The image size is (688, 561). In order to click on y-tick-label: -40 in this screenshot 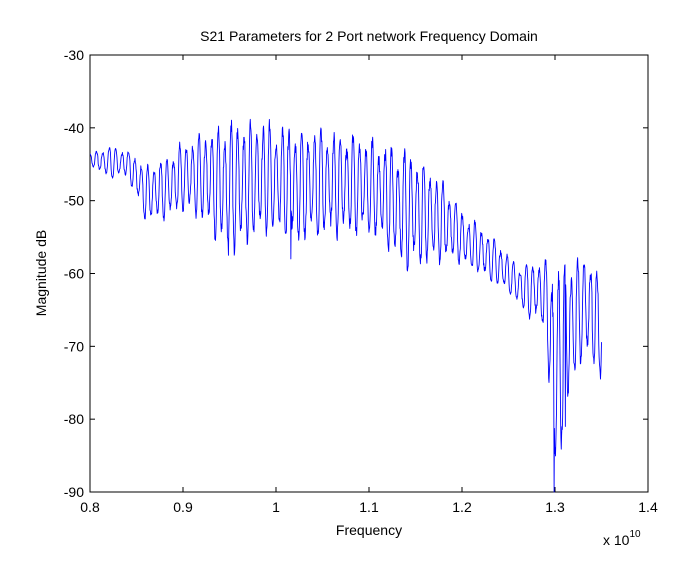, I will do `click(74, 128)`.